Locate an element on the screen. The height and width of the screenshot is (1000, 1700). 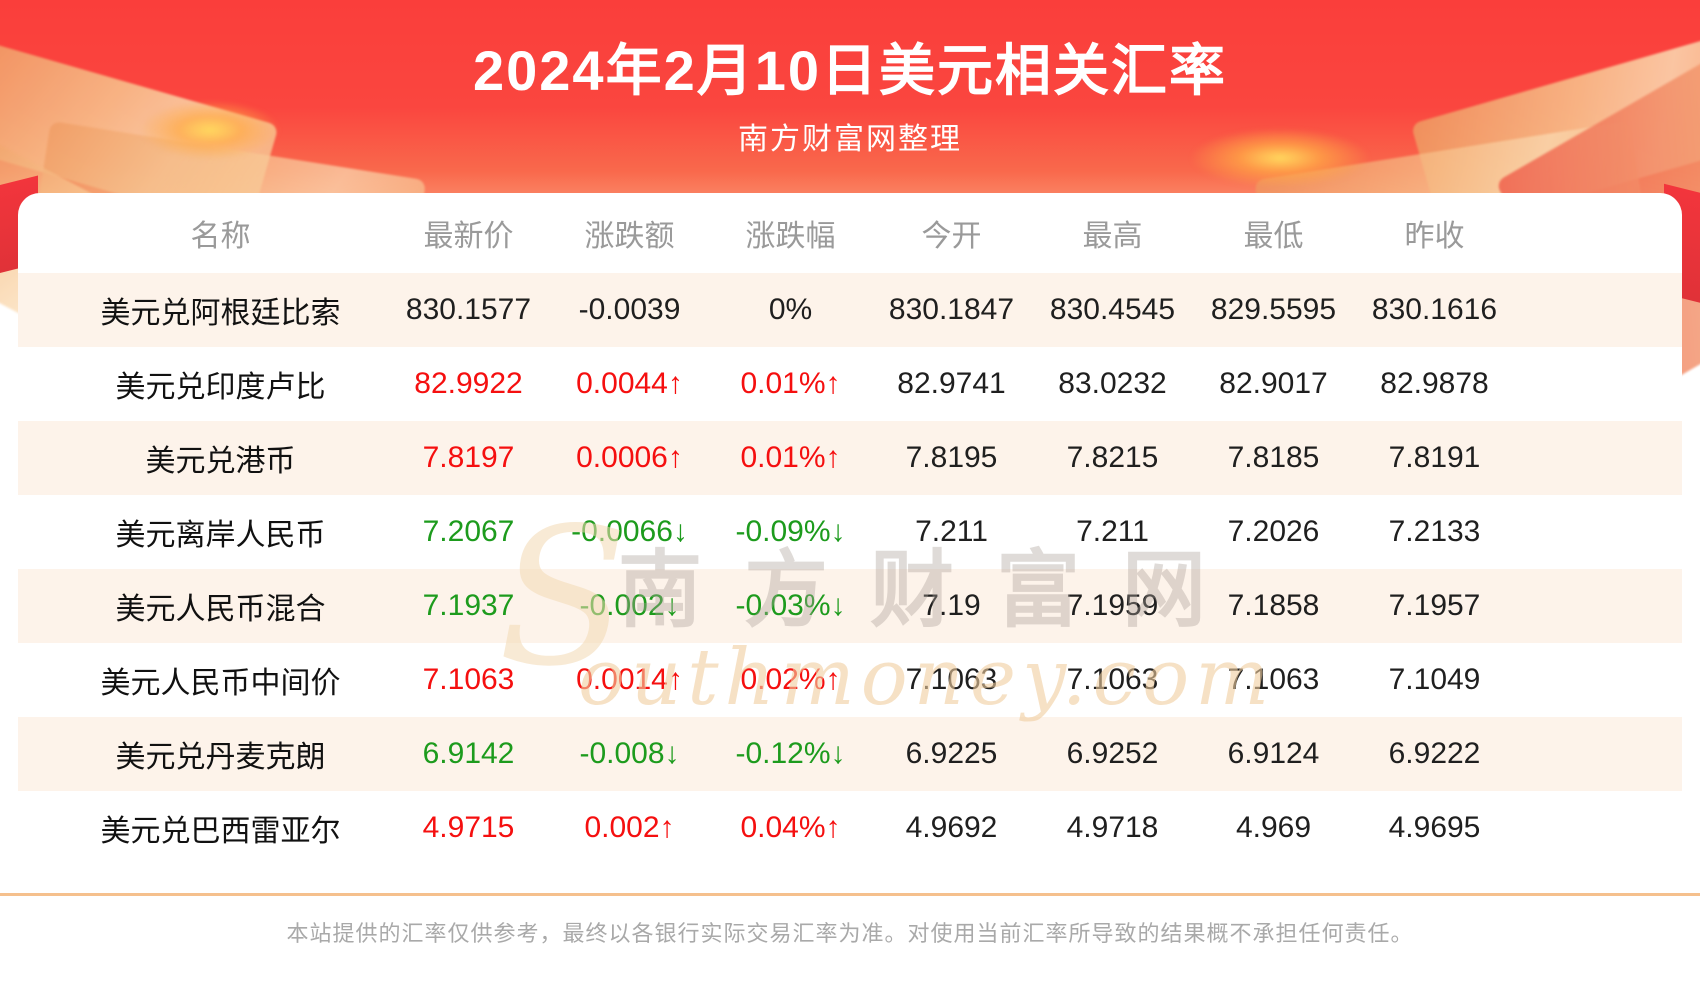
cell-prev-close: 6.9222 is located at coordinates (1434, 753).